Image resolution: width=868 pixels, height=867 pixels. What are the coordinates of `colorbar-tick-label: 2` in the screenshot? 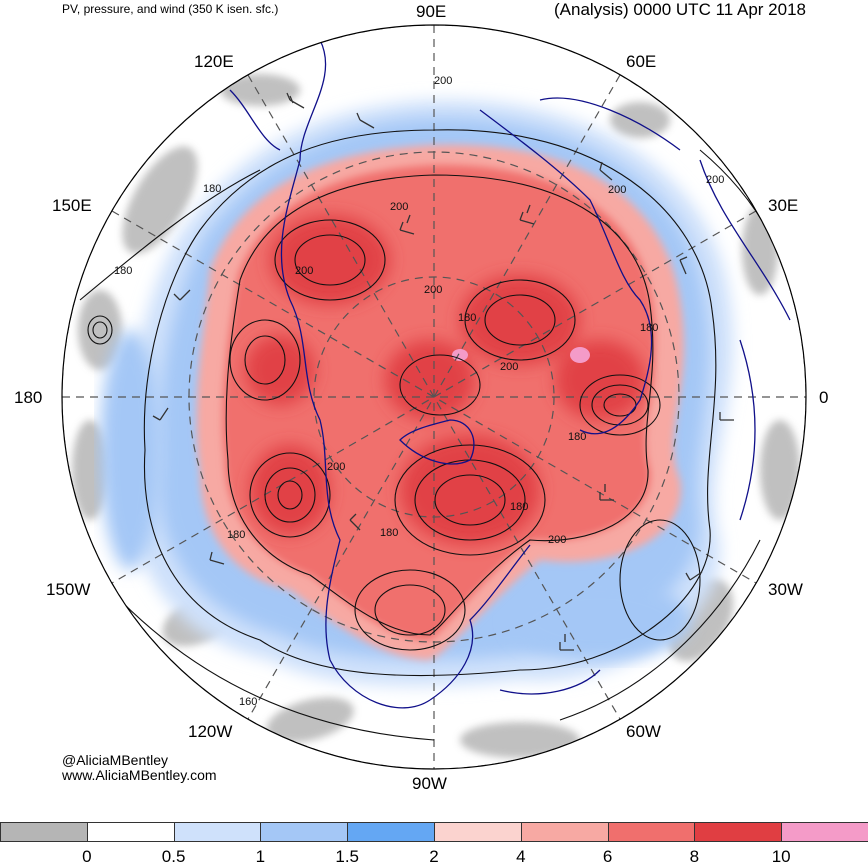 It's located at (434, 856).